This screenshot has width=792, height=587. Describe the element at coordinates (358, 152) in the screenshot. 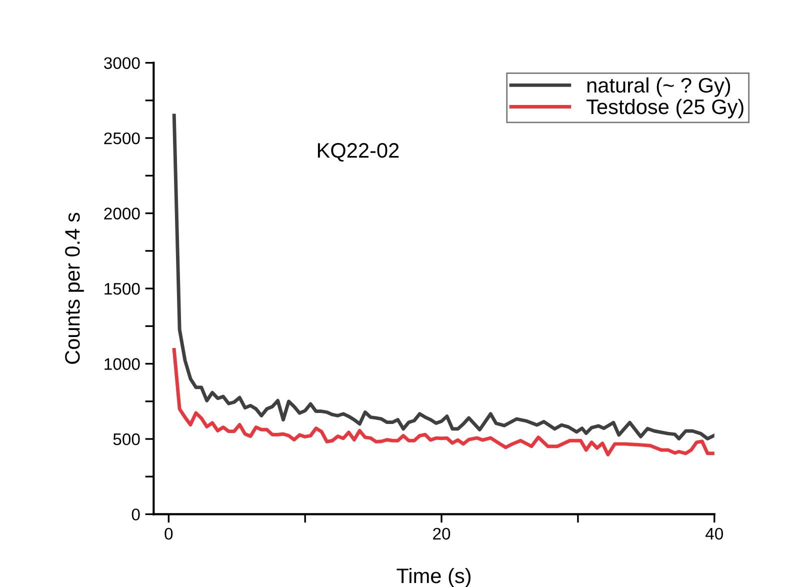

I see `annotation: KQ22-02` at that location.